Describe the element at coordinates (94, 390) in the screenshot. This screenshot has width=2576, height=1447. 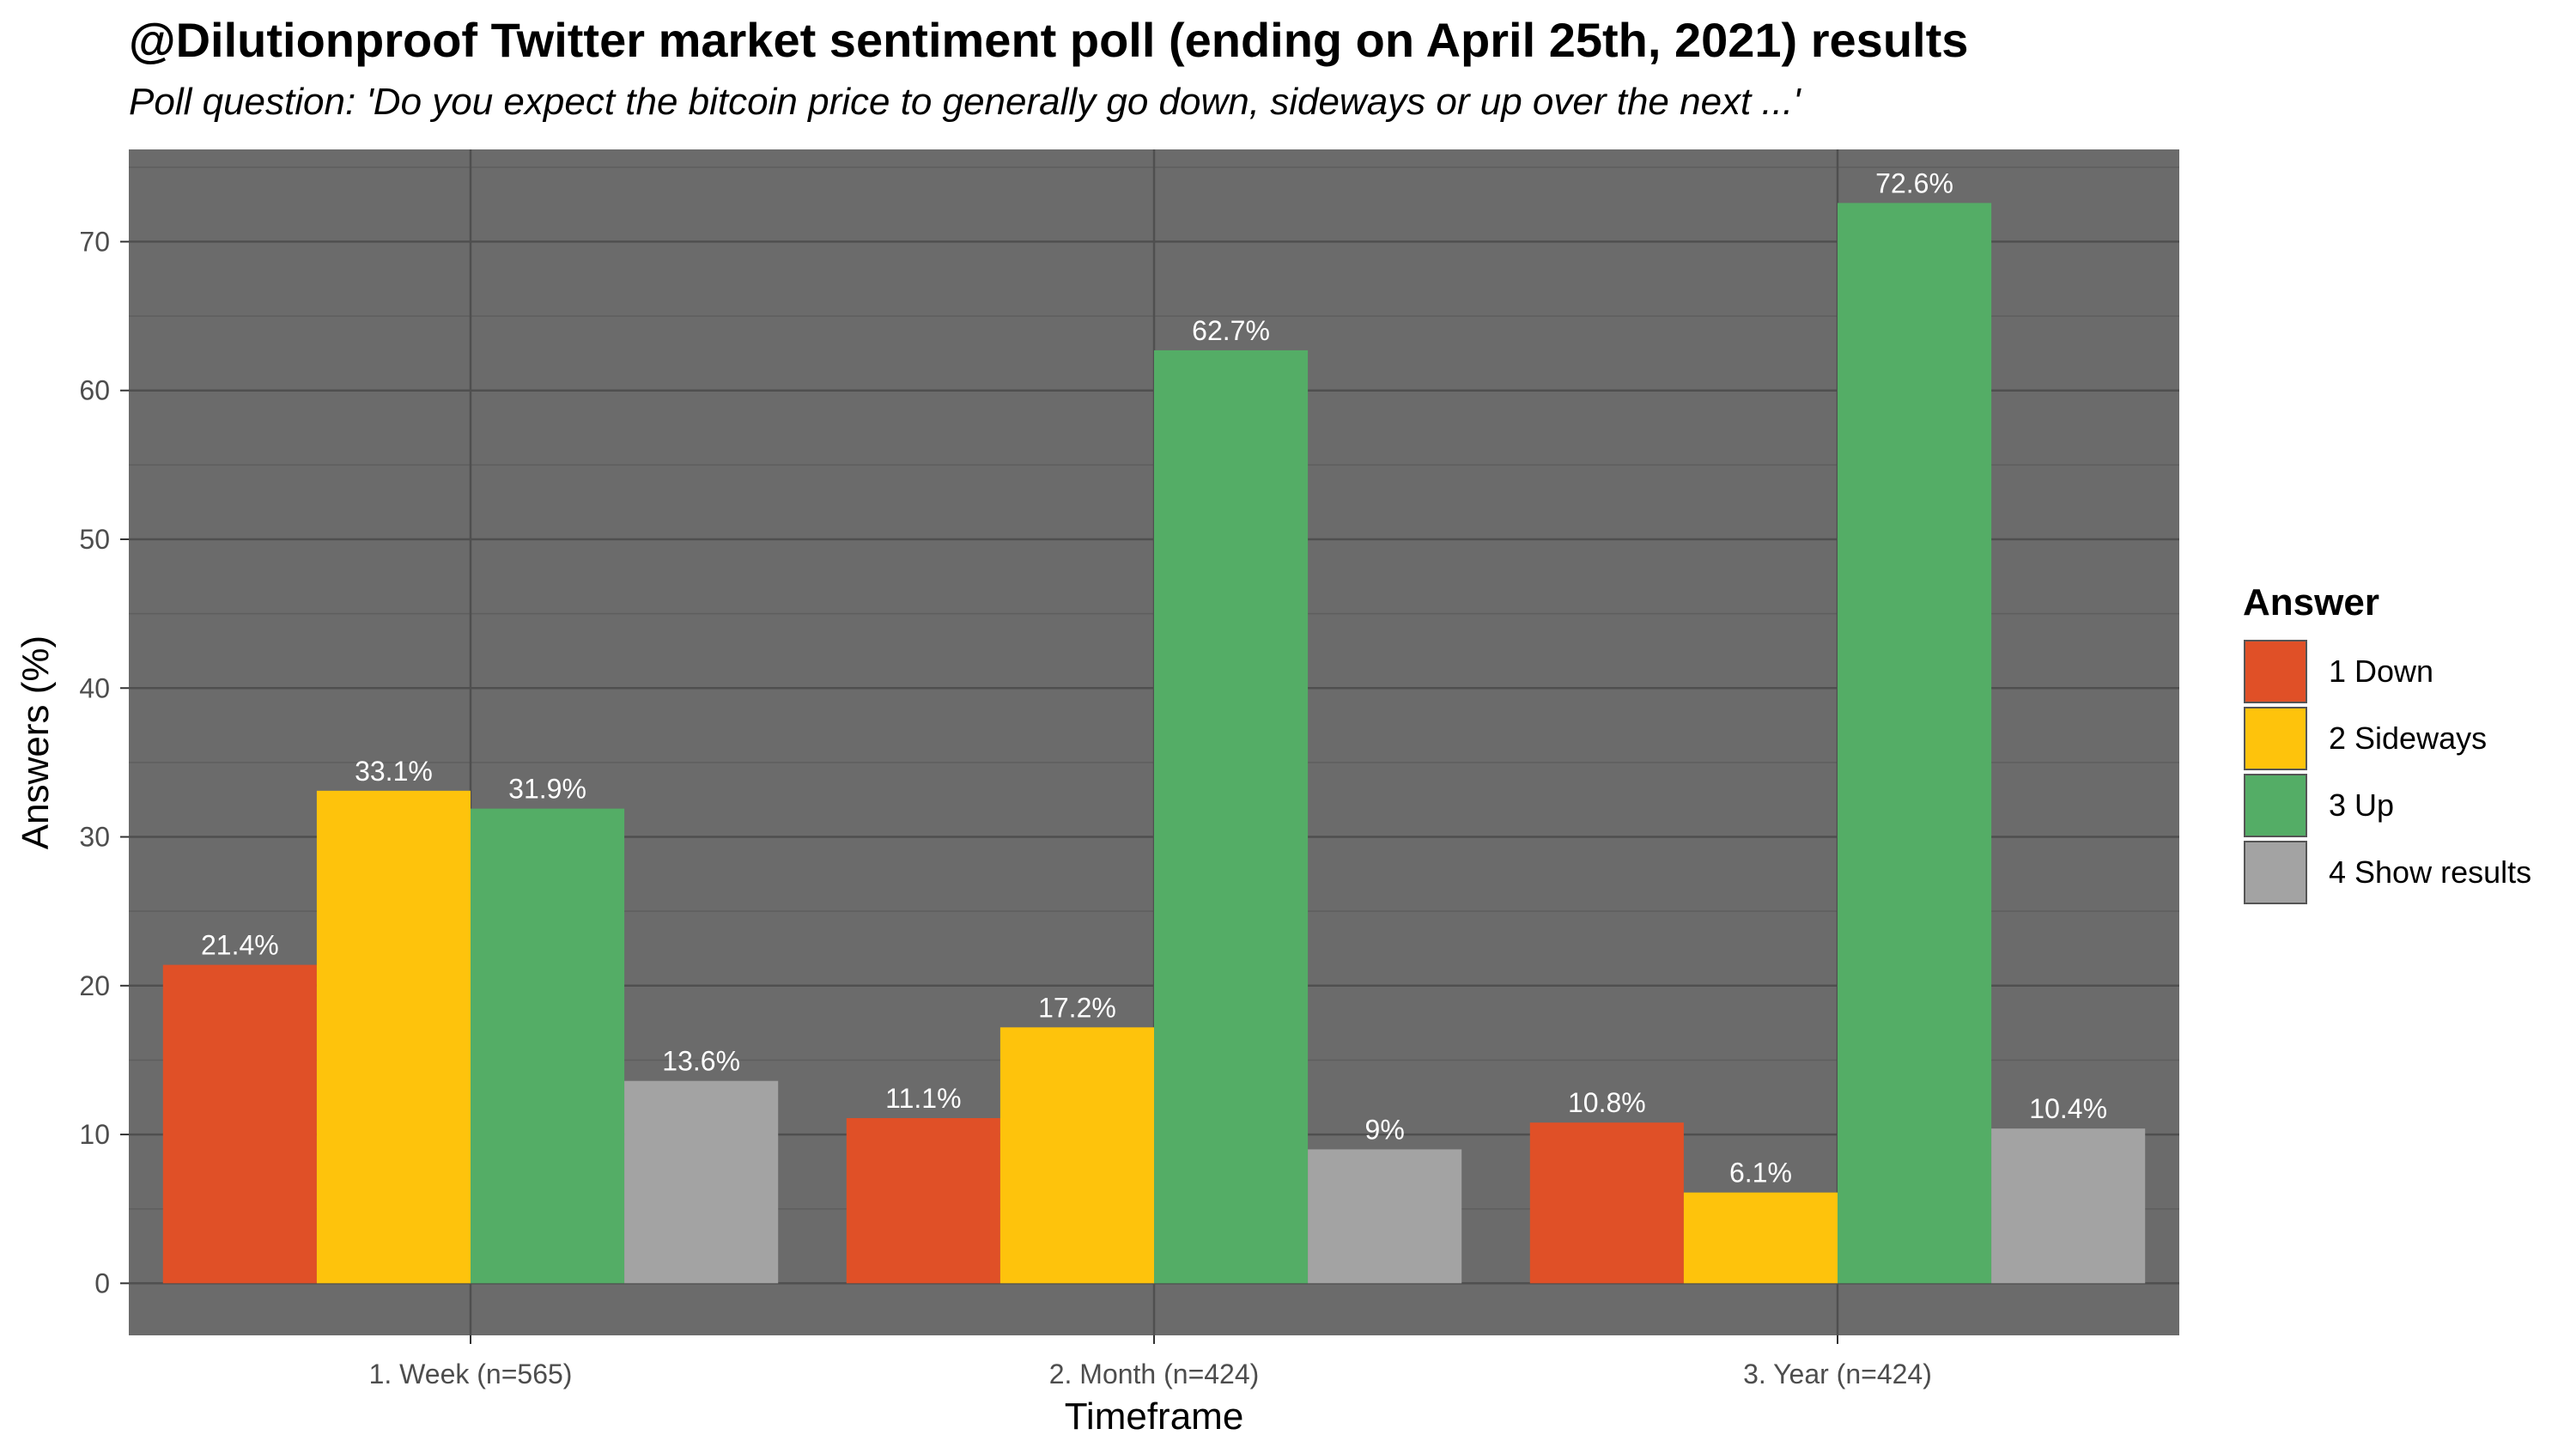
I see `y-tick-label: 60` at that location.